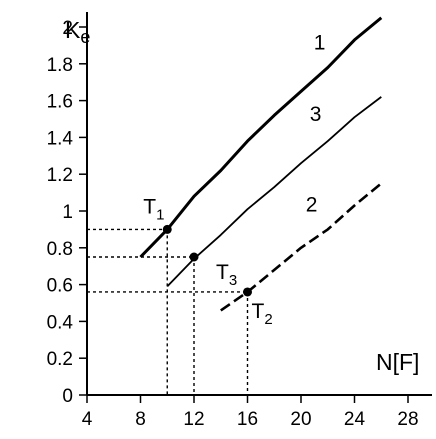 This screenshot has width=436, height=439. What do you see at coordinates (140, 419) in the screenshot?
I see `x-tick-label: 8` at bounding box center [140, 419].